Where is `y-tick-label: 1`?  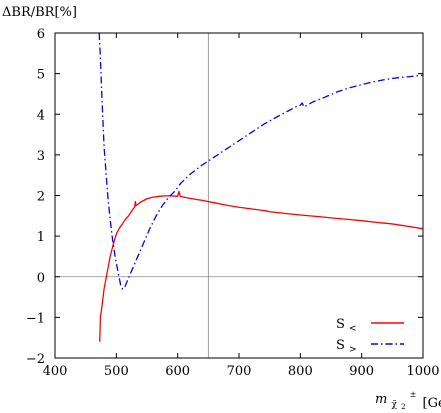
y-tick-label: 1 is located at coordinates (41, 237).